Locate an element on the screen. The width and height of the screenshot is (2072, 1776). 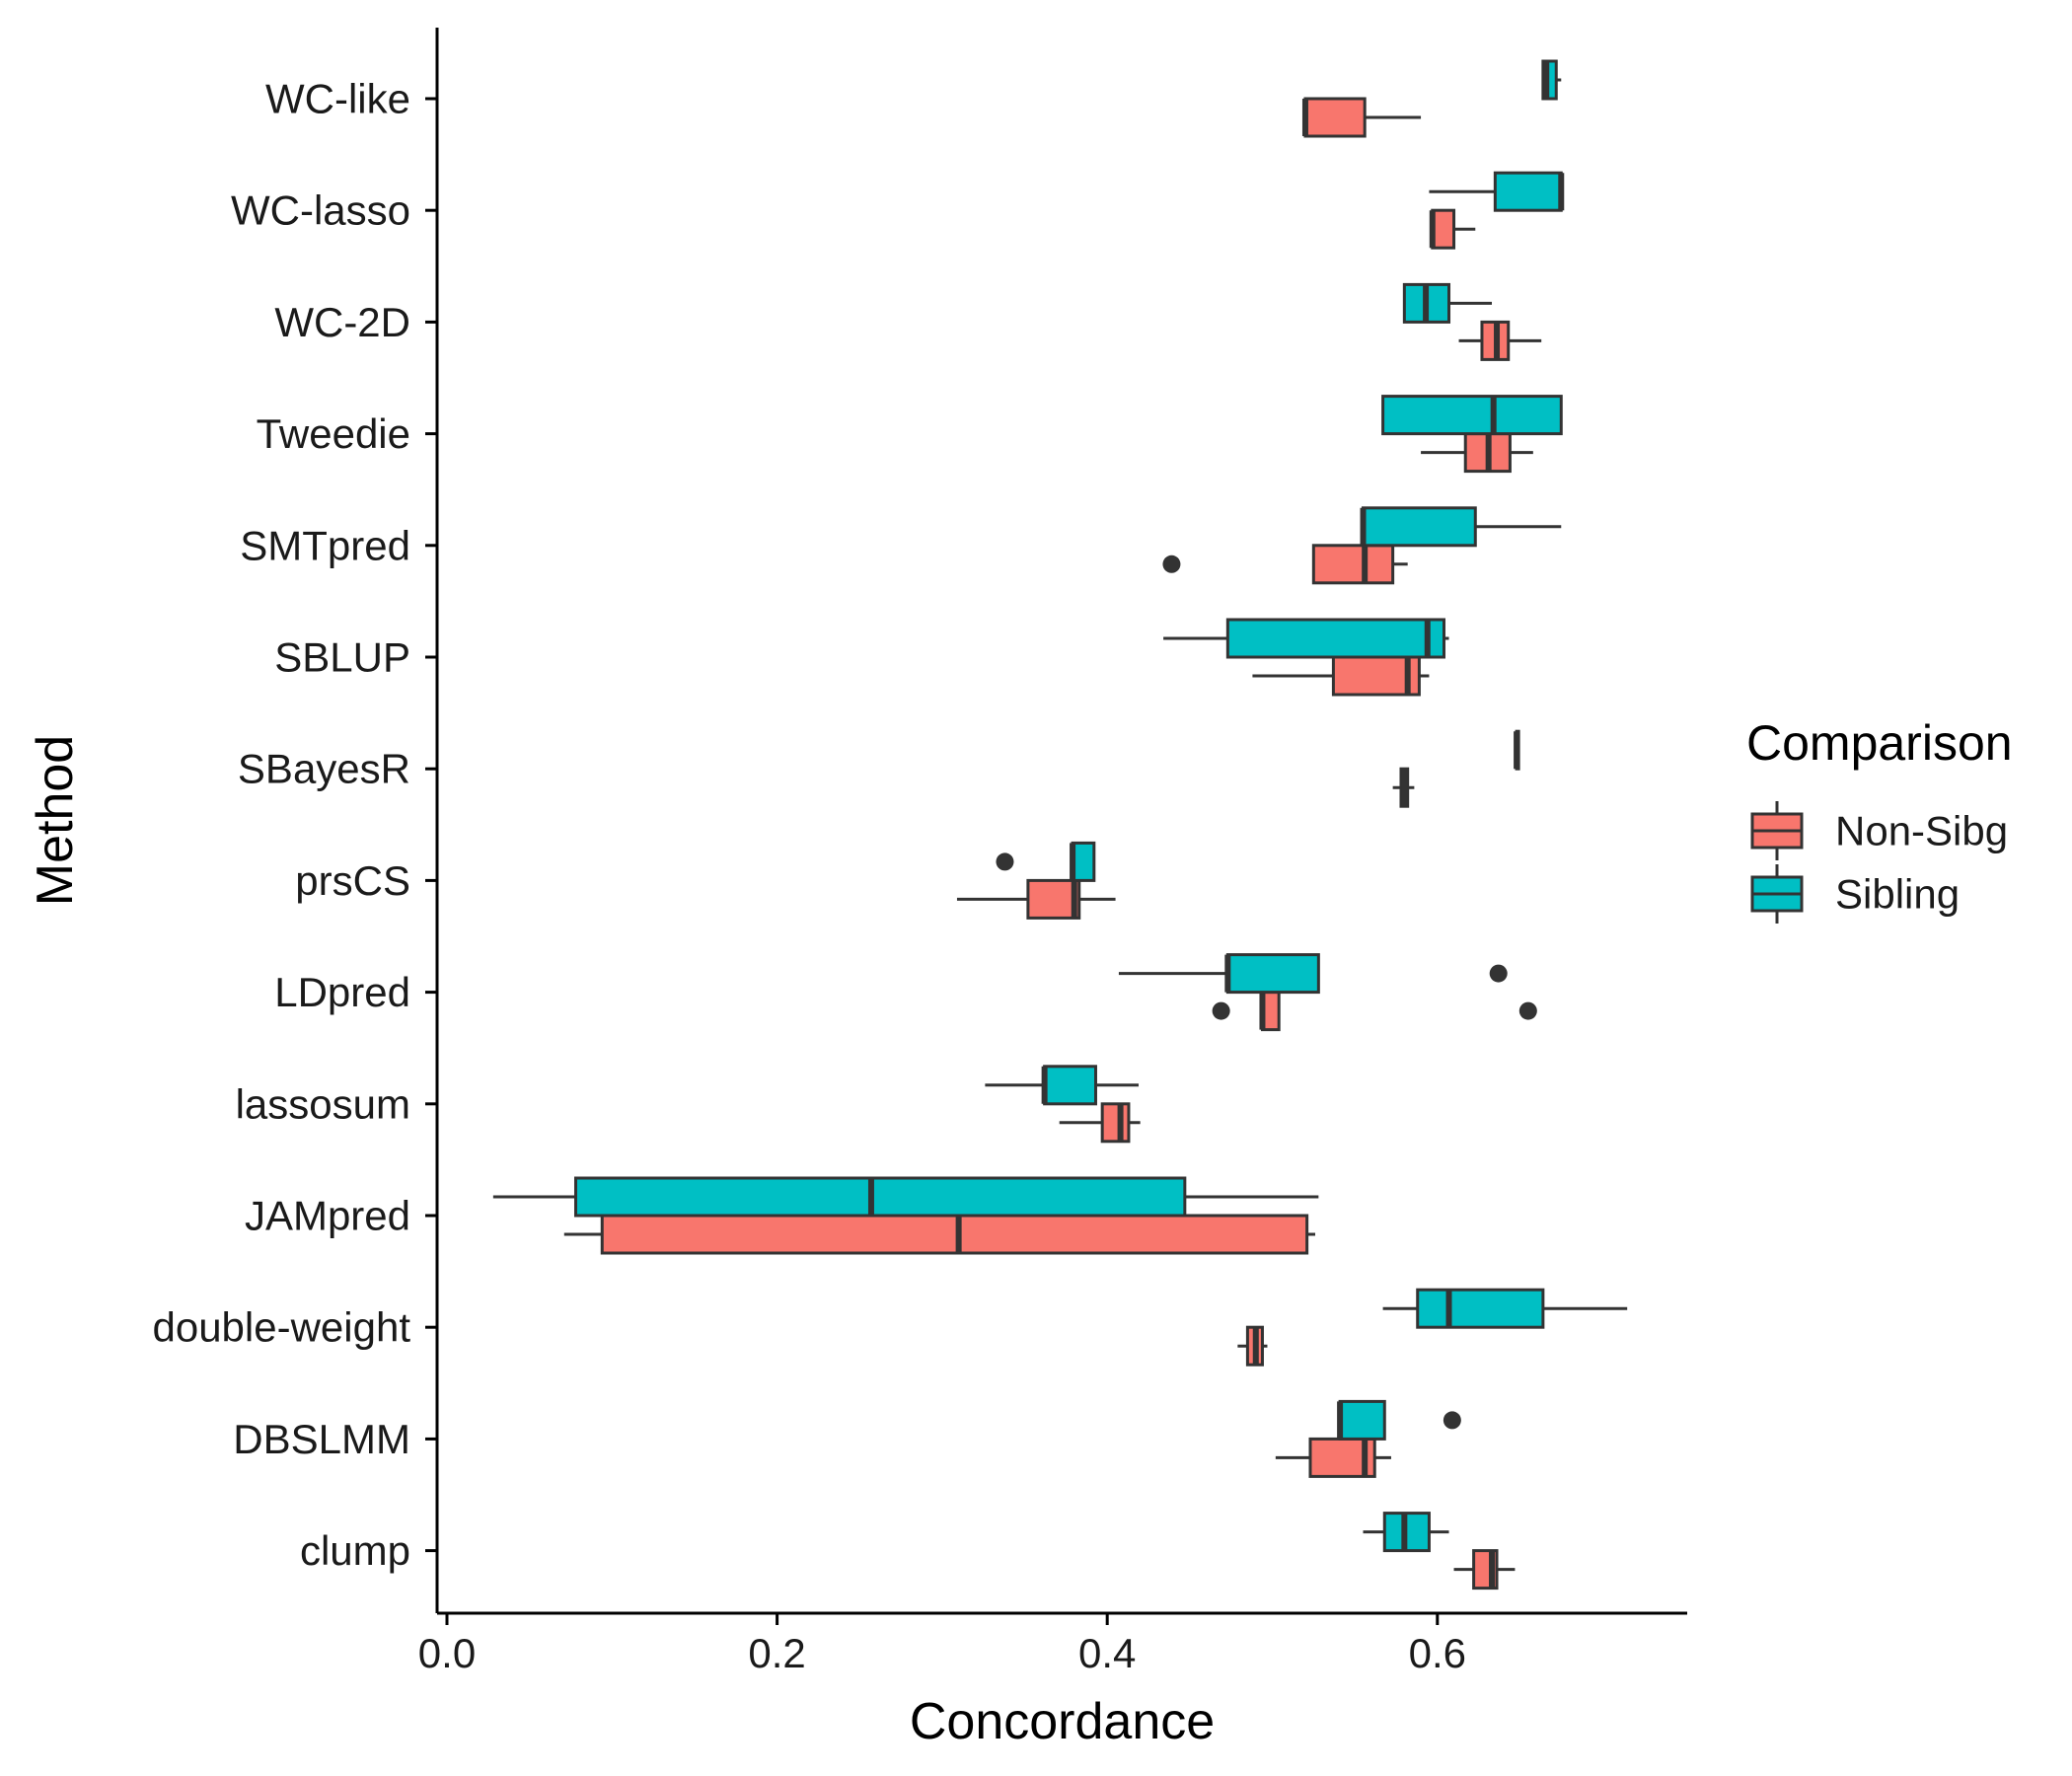
y-tick-label: LDpred is located at coordinates (342, 992).